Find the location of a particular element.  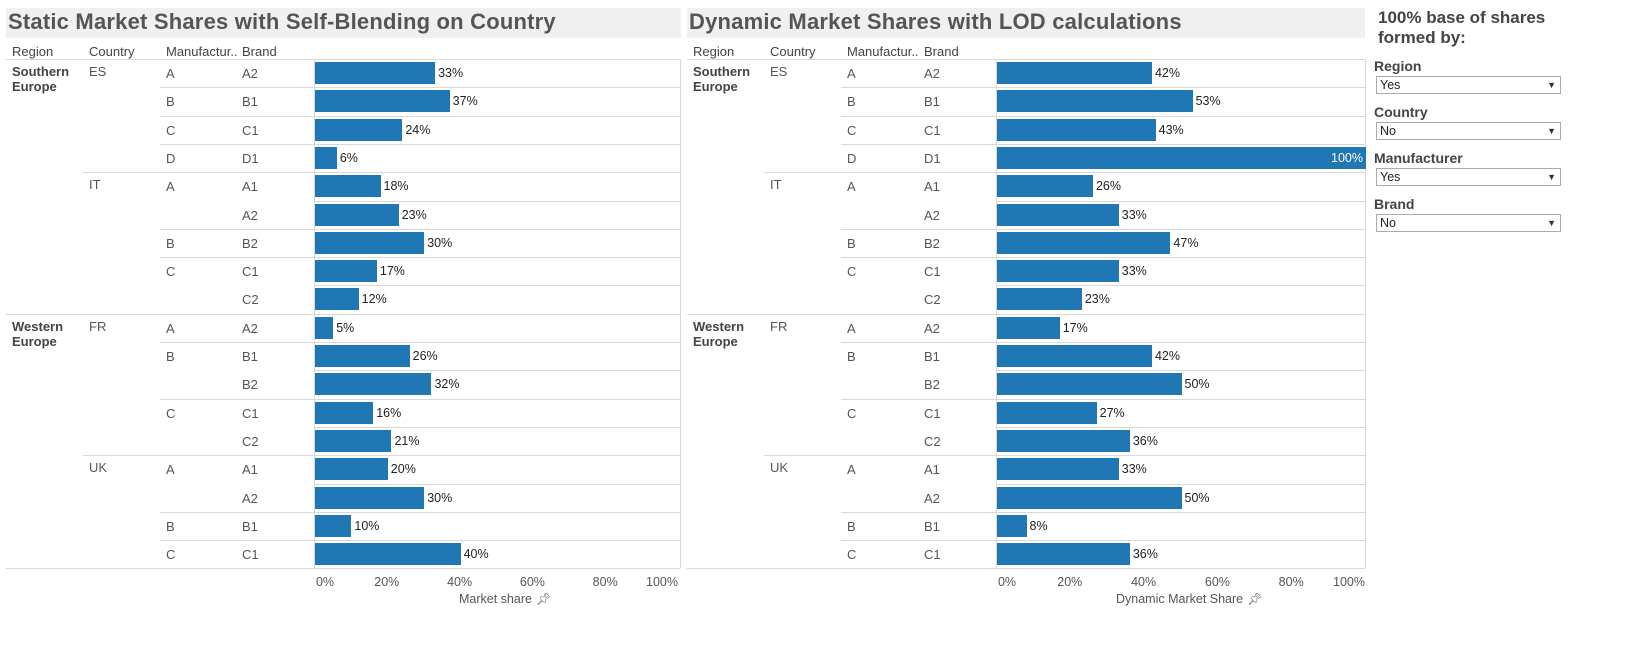

data-label: 17% is located at coordinates (392, 271).